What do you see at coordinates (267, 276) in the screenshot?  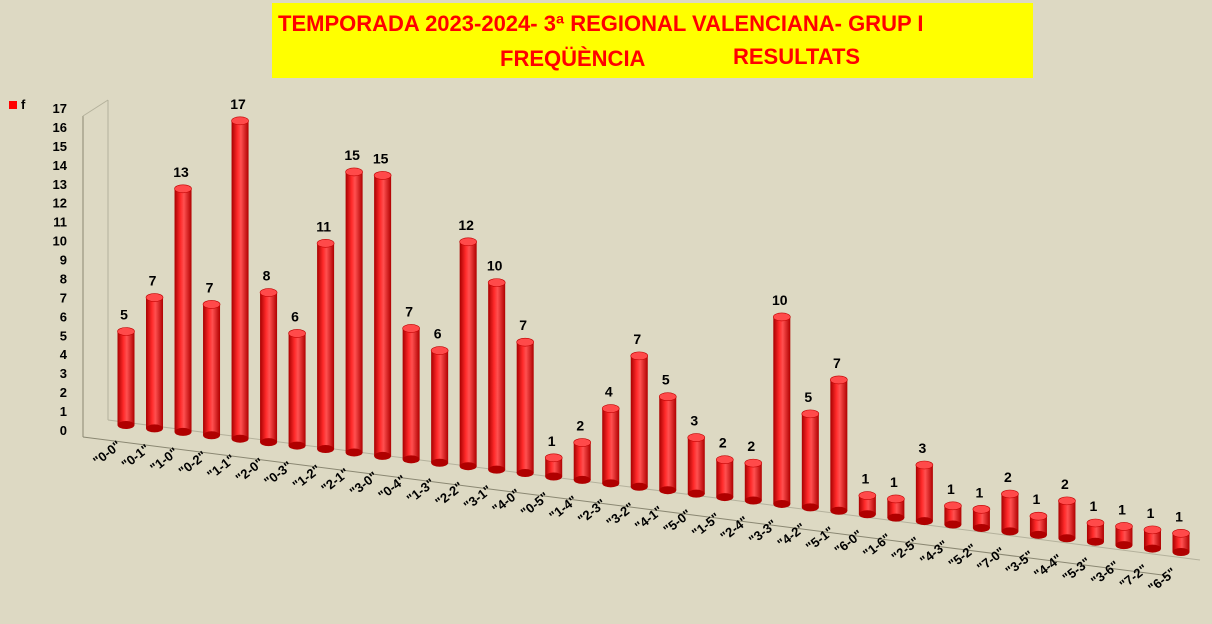 I see `data-label: 8` at bounding box center [267, 276].